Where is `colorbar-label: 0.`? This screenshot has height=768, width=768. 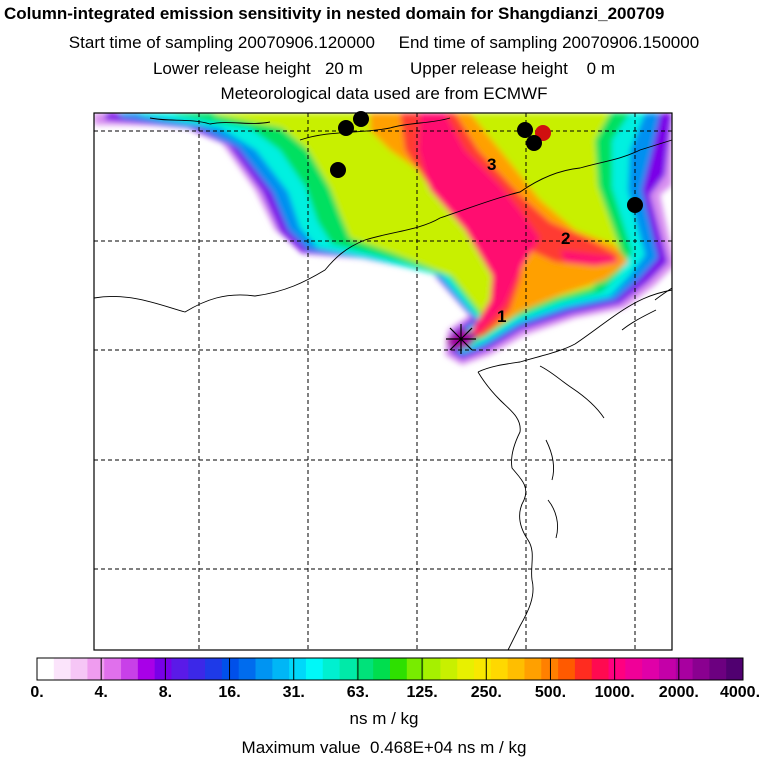 colorbar-label: 0. is located at coordinates (37, 692).